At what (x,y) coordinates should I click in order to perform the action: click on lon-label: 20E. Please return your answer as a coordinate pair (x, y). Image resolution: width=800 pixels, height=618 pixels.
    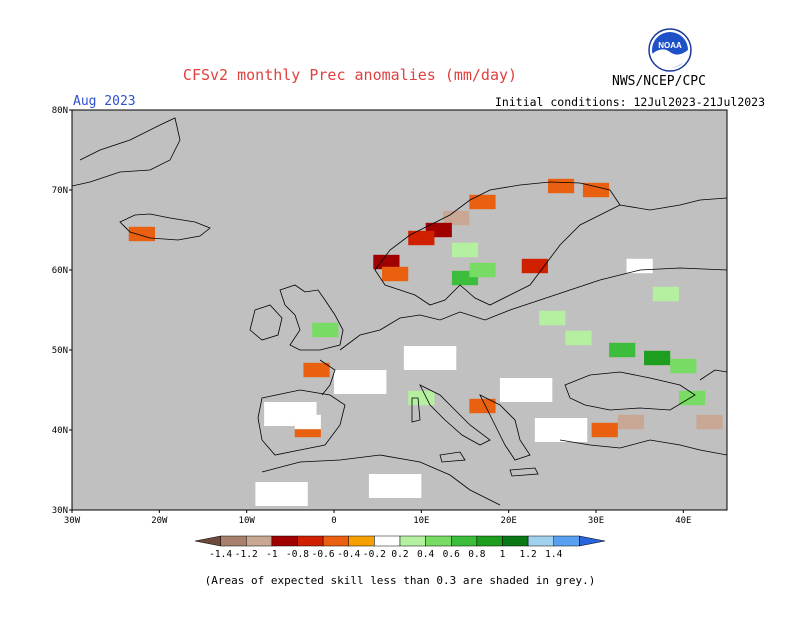
    Looking at the image, I should click on (509, 521).